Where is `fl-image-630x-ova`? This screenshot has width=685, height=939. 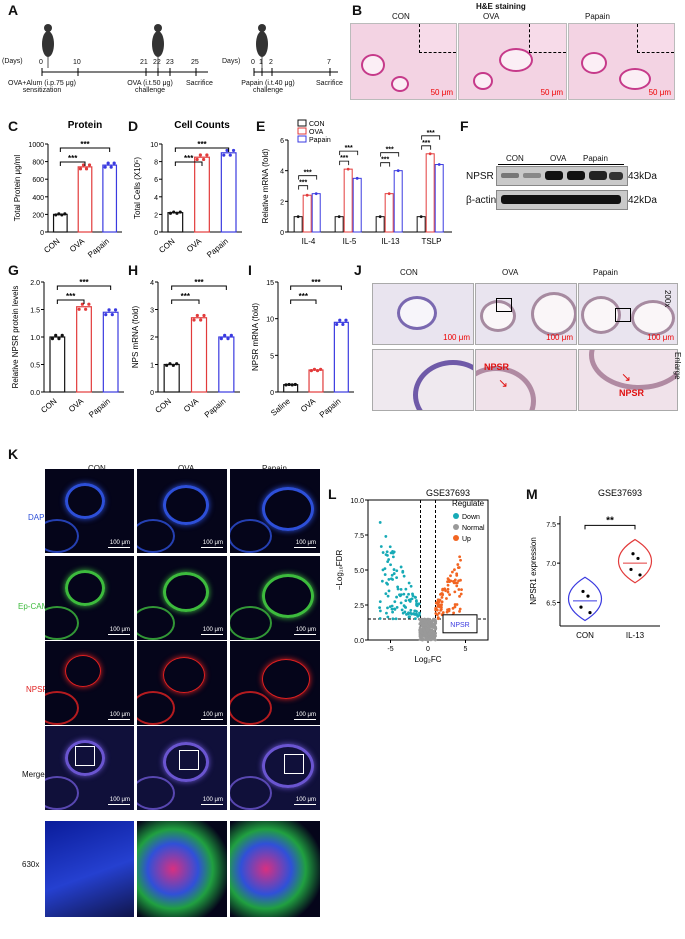 fl-image-630x-ova is located at coordinates (182, 869).